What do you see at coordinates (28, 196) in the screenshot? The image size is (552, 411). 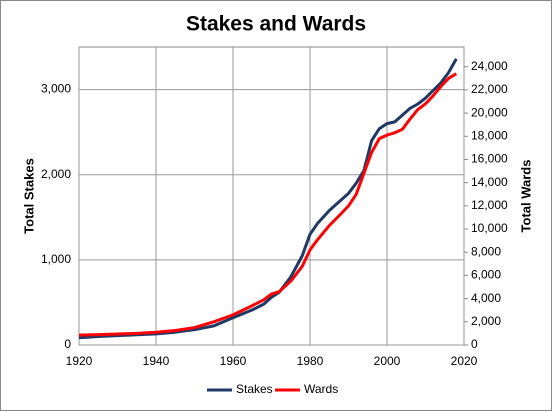 I see `y-axis-title: Total Stakes` at bounding box center [28, 196].